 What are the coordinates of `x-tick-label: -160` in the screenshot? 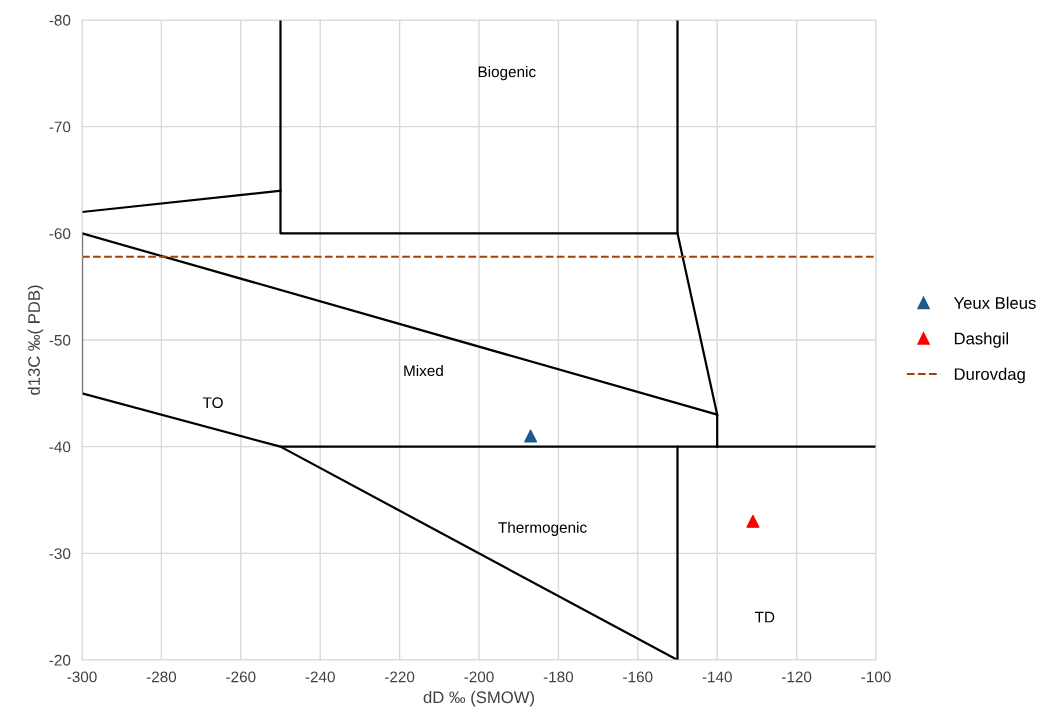 It's located at (638, 677).